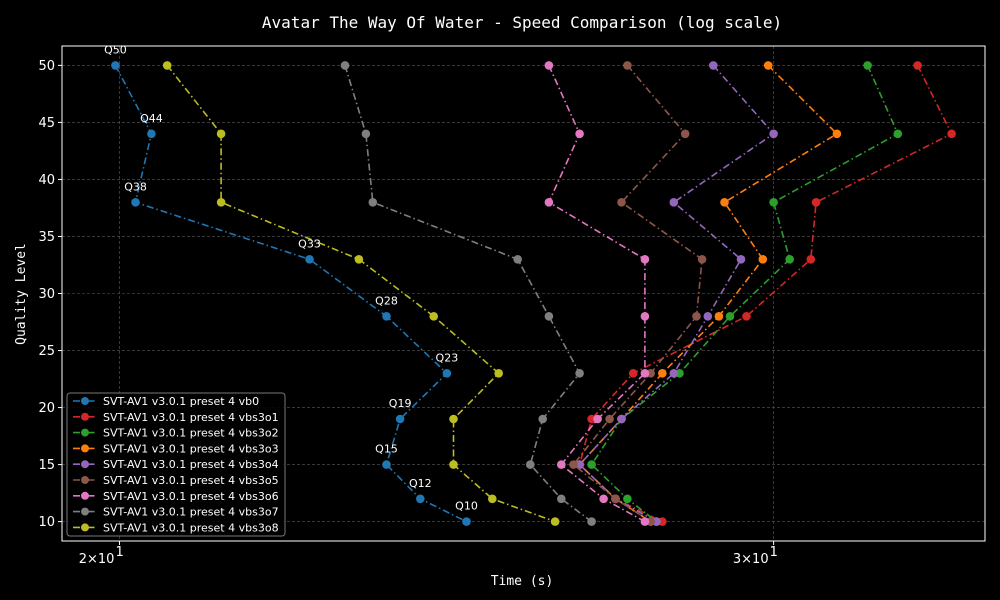  I want to click on annotation-label: Q38, so click(135, 186).